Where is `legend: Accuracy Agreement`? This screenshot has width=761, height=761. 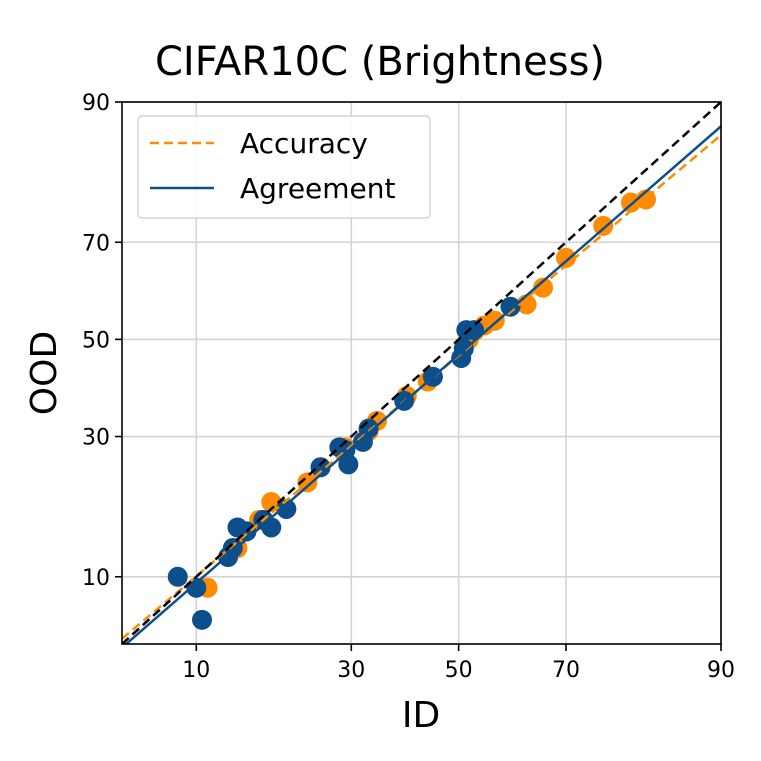 legend: Accuracy Agreement is located at coordinates (284, 167).